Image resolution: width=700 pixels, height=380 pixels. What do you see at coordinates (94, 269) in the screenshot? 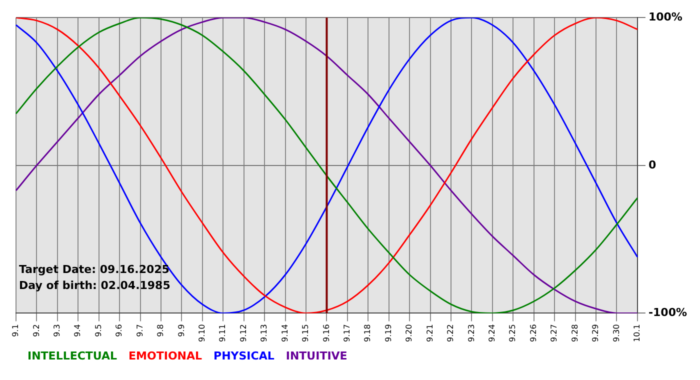
I see `annotation: Target Date: 09.16.2025` at bounding box center [94, 269].